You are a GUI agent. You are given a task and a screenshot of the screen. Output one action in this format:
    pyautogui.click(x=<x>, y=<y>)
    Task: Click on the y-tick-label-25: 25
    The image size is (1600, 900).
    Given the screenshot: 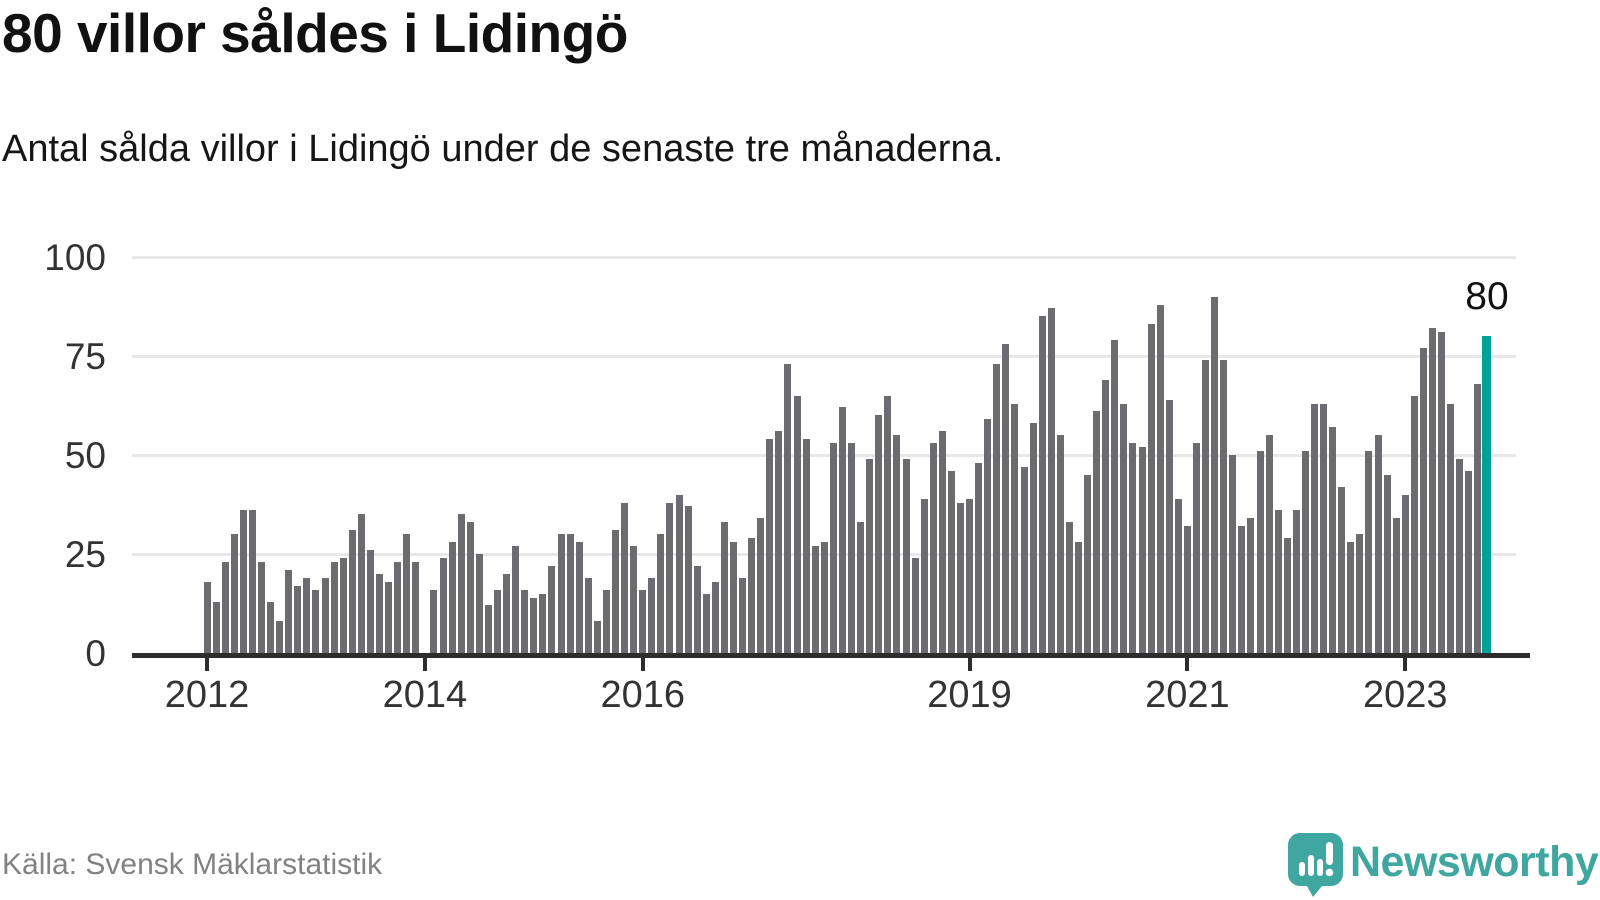 What is the action you would take?
    pyautogui.click(x=85, y=554)
    